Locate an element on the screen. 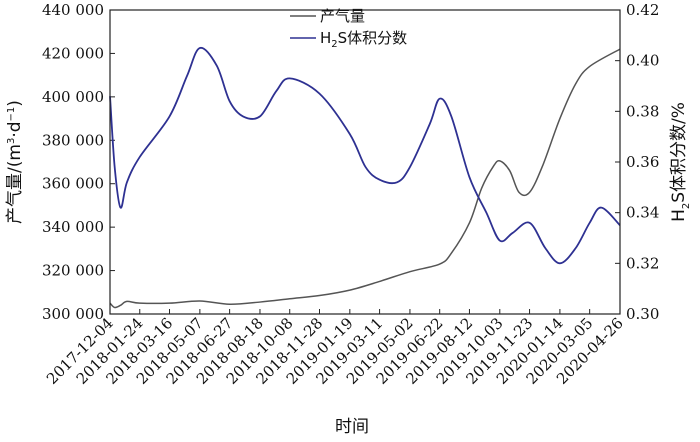 The height and width of the screenshot is (442, 700). y-left-axis-title: 产气量/(m3·d−1) is located at coordinates (15, 162).